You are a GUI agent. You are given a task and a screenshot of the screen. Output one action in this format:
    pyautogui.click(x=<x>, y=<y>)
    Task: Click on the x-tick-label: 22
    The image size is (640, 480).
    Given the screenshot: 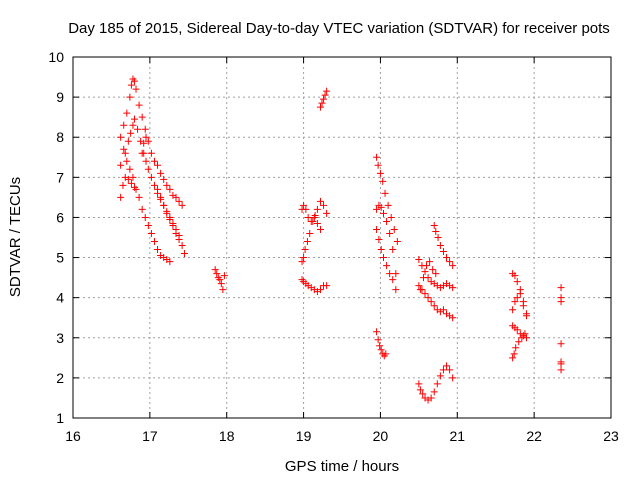 What is the action you would take?
    pyautogui.click(x=534, y=436)
    